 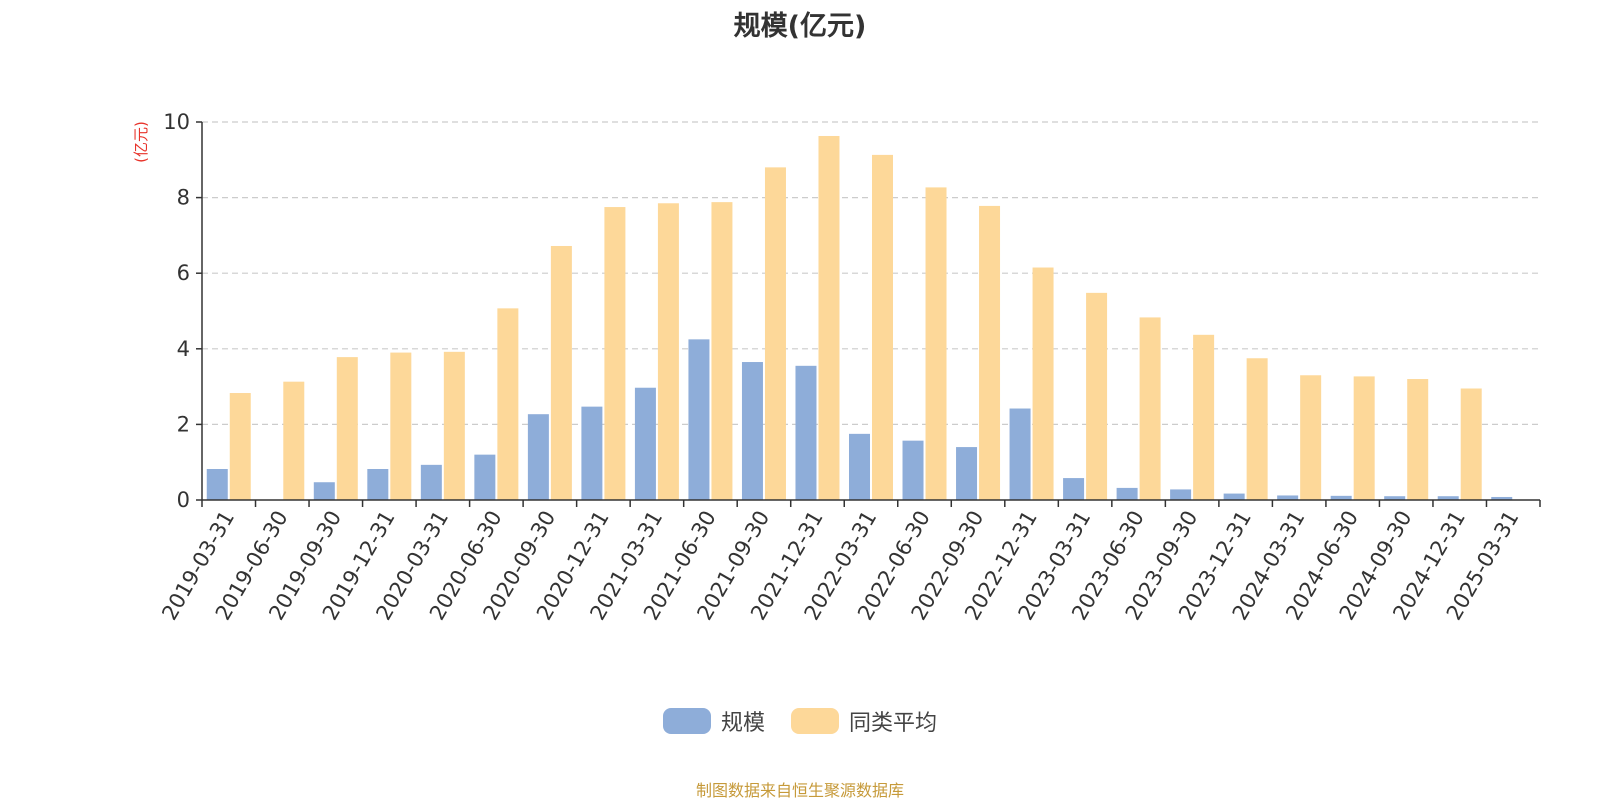 What do you see at coordinates (815, 721) in the screenshot?
I see `legend-swatch-peer-average` at bounding box center [815, 721].